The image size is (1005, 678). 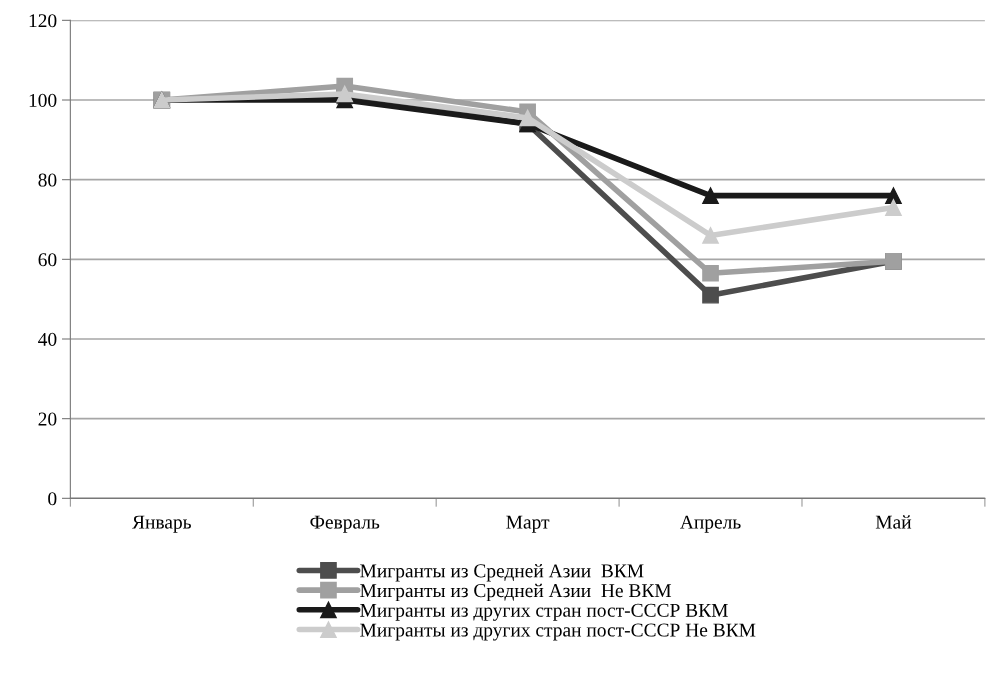 What do you see at coordinates (47, 180) in the screenshot?
I see `y-tick-label: 80` at bounding box center [47, 180].